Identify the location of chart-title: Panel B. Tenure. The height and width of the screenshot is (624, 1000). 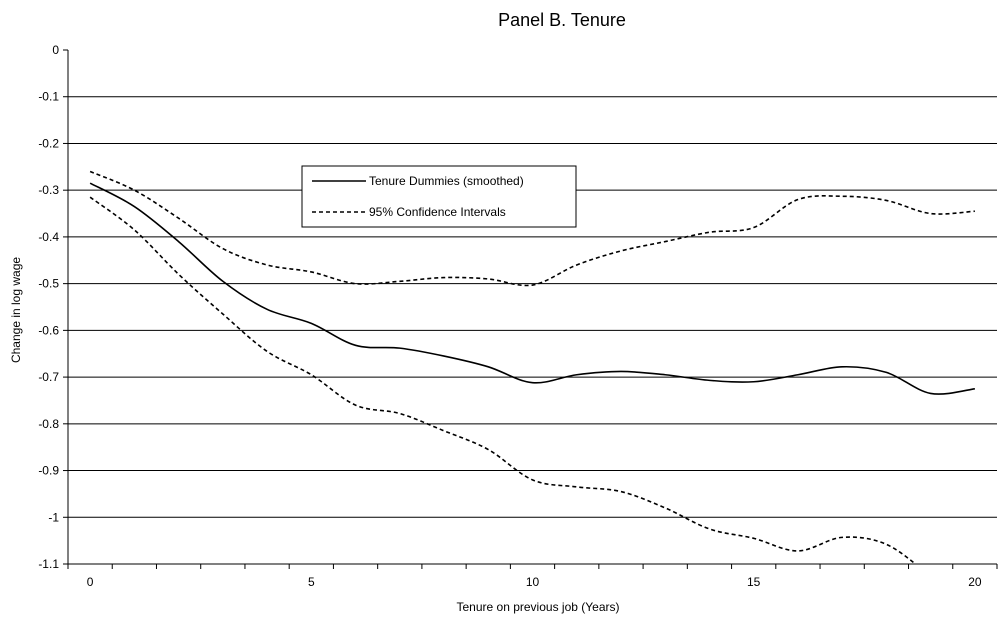
(562, 20).